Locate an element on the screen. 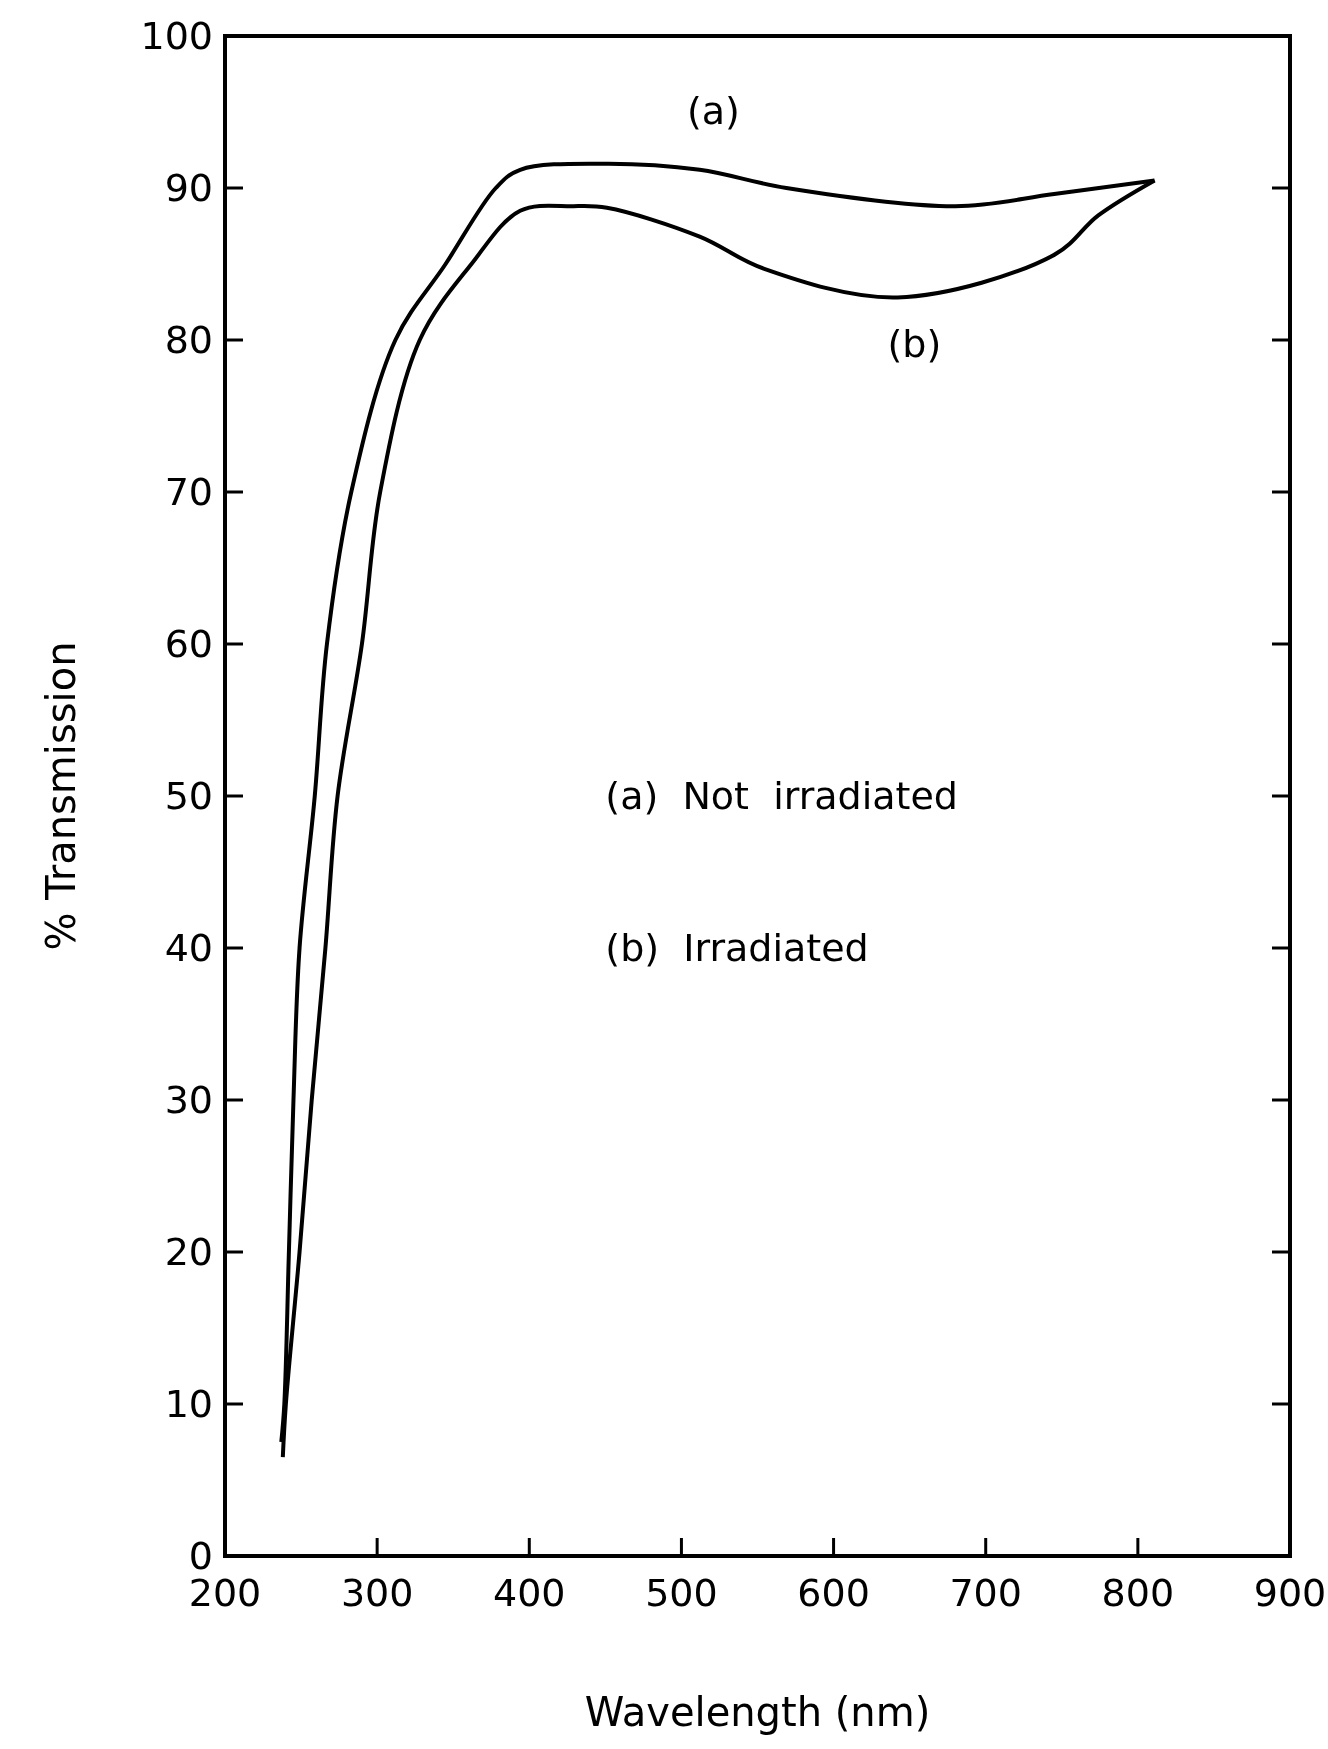 The width and height of the screenshot is (1328, 1749). series-label: (a) is located at coordinates (713, 110).